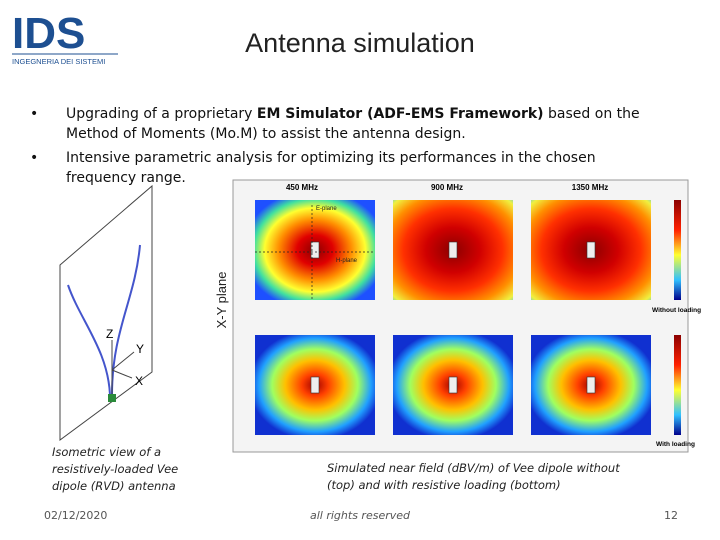 The height and width of the screenshot is (540, 720). Describe the element at coordinates (671, 515) in the screenshot. I see `page-number: 12` at that location.